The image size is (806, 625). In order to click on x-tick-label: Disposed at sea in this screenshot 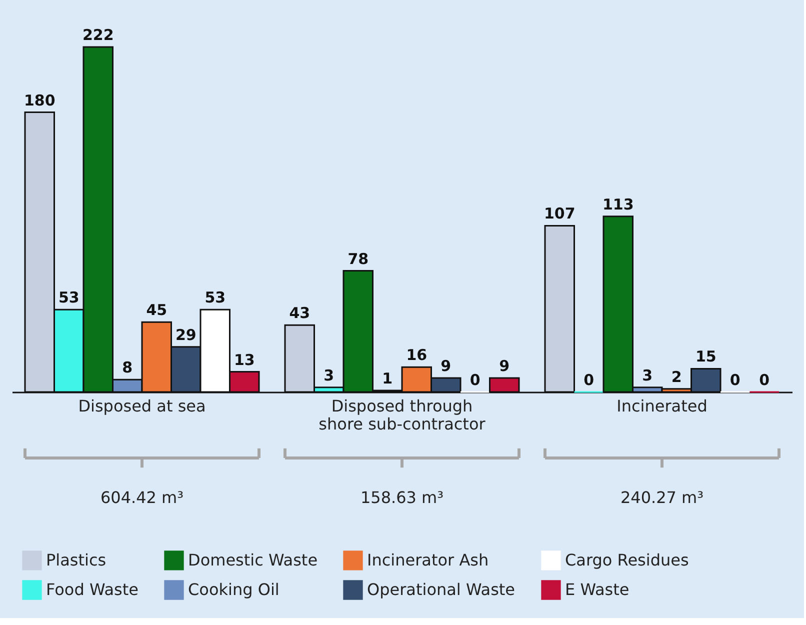, I will do `click(142, 406)`.